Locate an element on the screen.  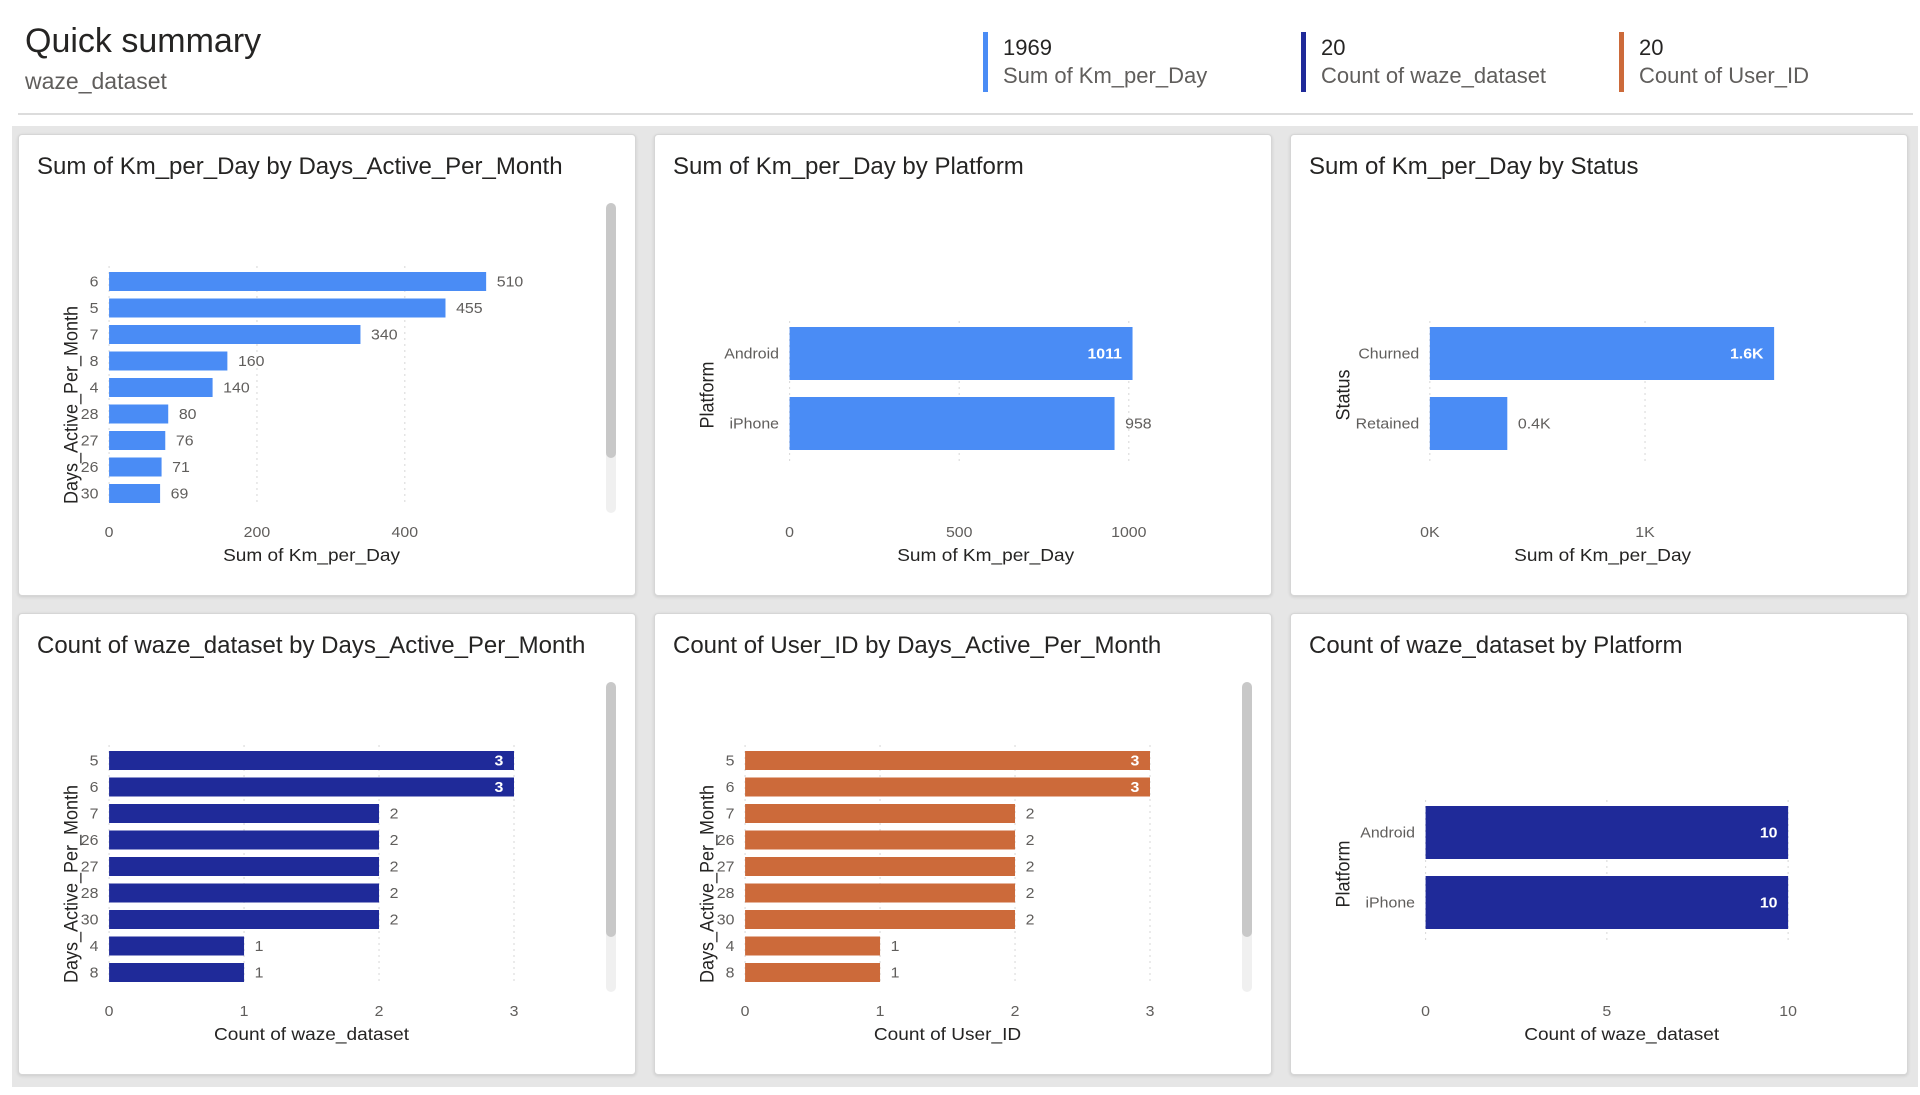
kpi-card-km-per-day: 1969 Sum of Km_per_Day is located at coordinates (1095, 62).